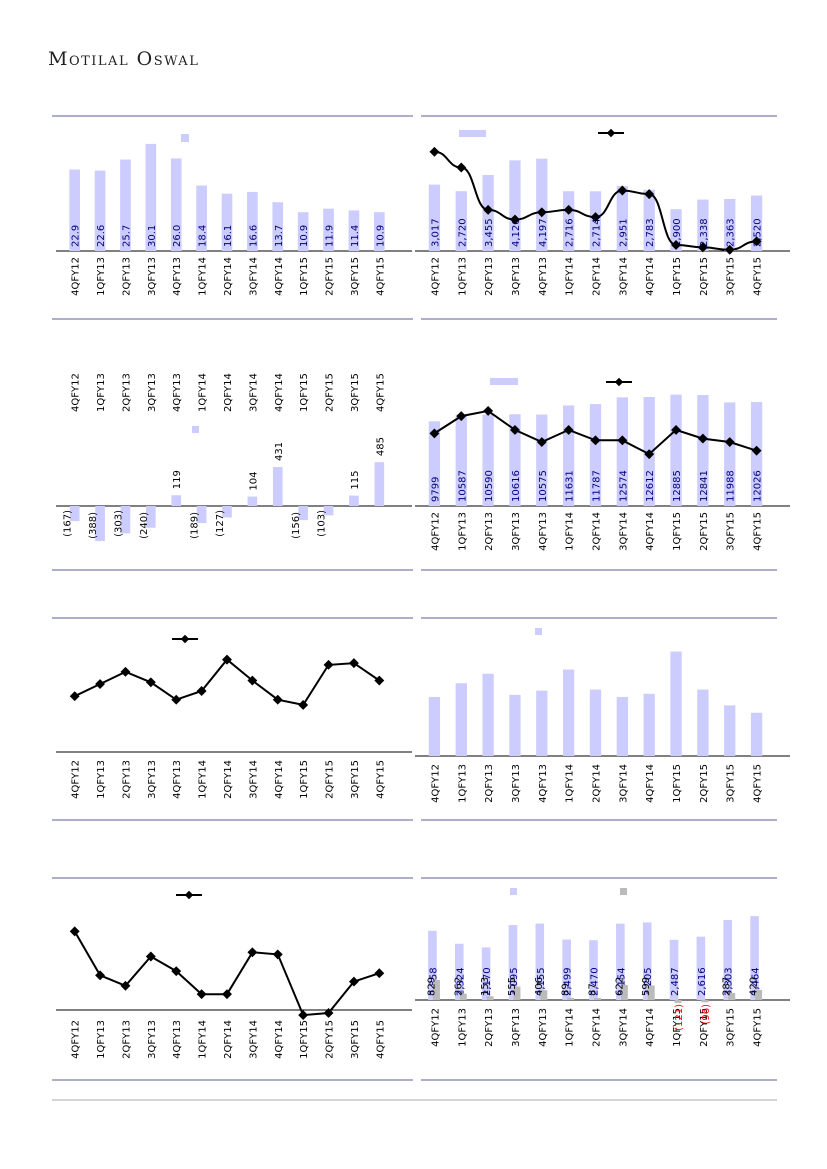  What do you see at coordinates (516, 486) in the screenshot?
I see `bar-value-label: 10616` at bounding box center [516, 486].